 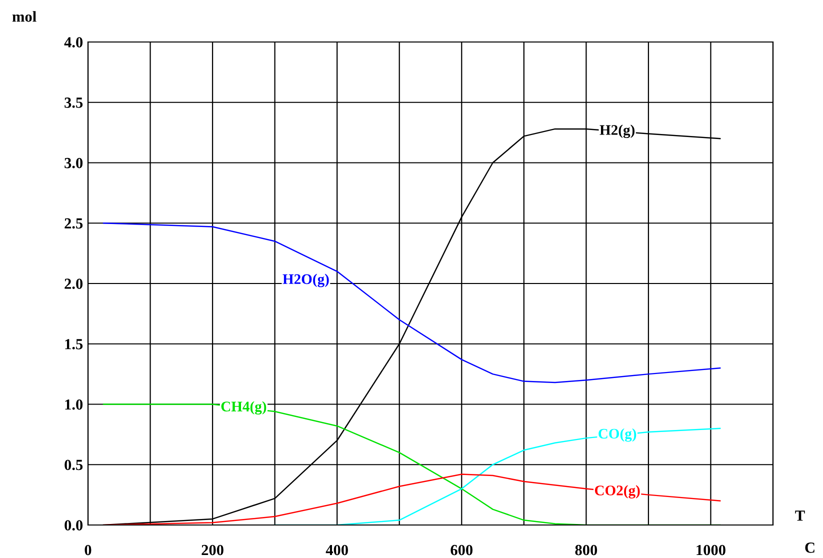 What do you see at coordinates (337, 550) in the screenshot?
I see `x-tick-label: 400` at bounding box center [337, 550].